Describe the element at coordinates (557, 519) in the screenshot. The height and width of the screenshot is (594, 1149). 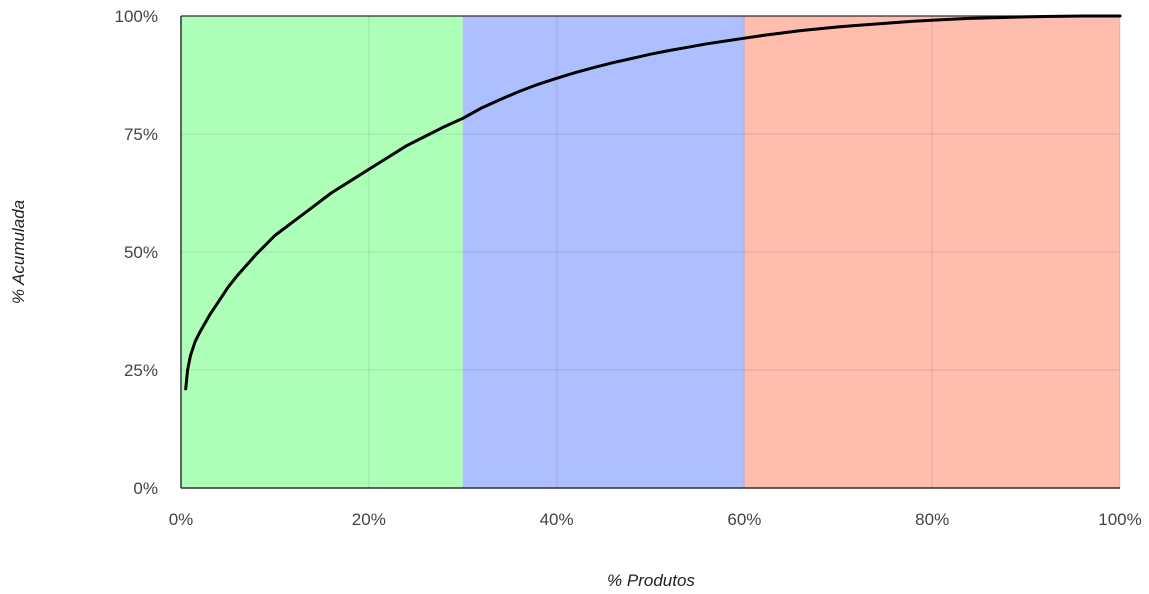
I see `x-tick-label: 40%` at that location.